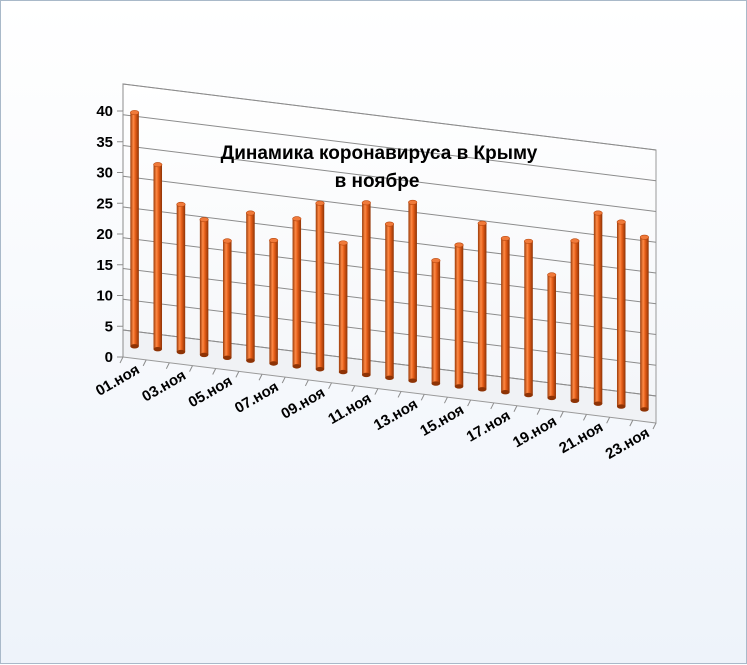  Describe the element at coordinates (109, 357) in the screenshot. I see `y-tick-label: 0` at that location.